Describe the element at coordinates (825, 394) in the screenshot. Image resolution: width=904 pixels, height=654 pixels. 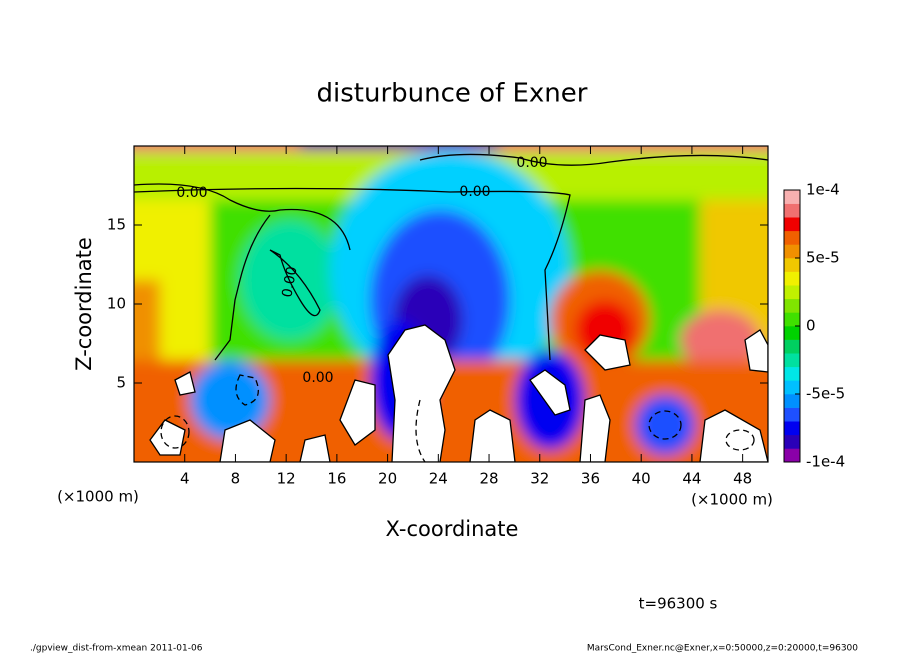
I see `colorbar-tick-label: -5e-5` at that location.